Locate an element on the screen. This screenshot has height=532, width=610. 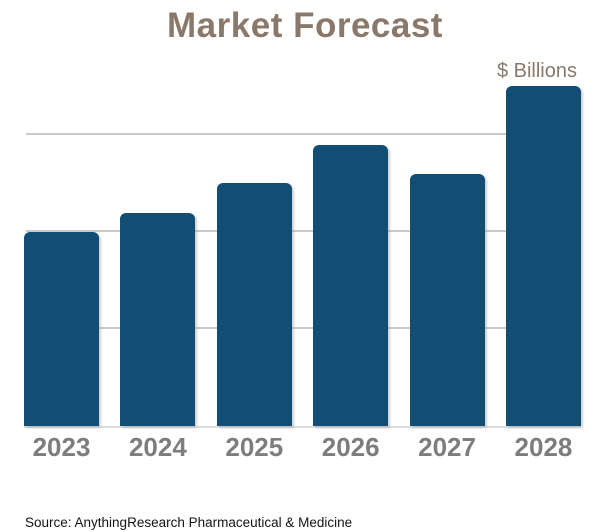
x-axis-label-2024: 2024 is located at coordinates (157, 447).